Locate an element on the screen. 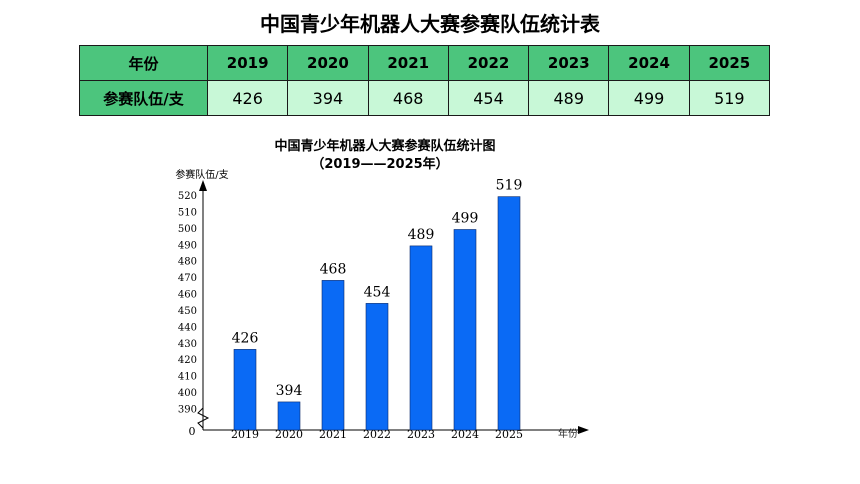  table-year-cell: 2019 is located at coordinates (247, 63).